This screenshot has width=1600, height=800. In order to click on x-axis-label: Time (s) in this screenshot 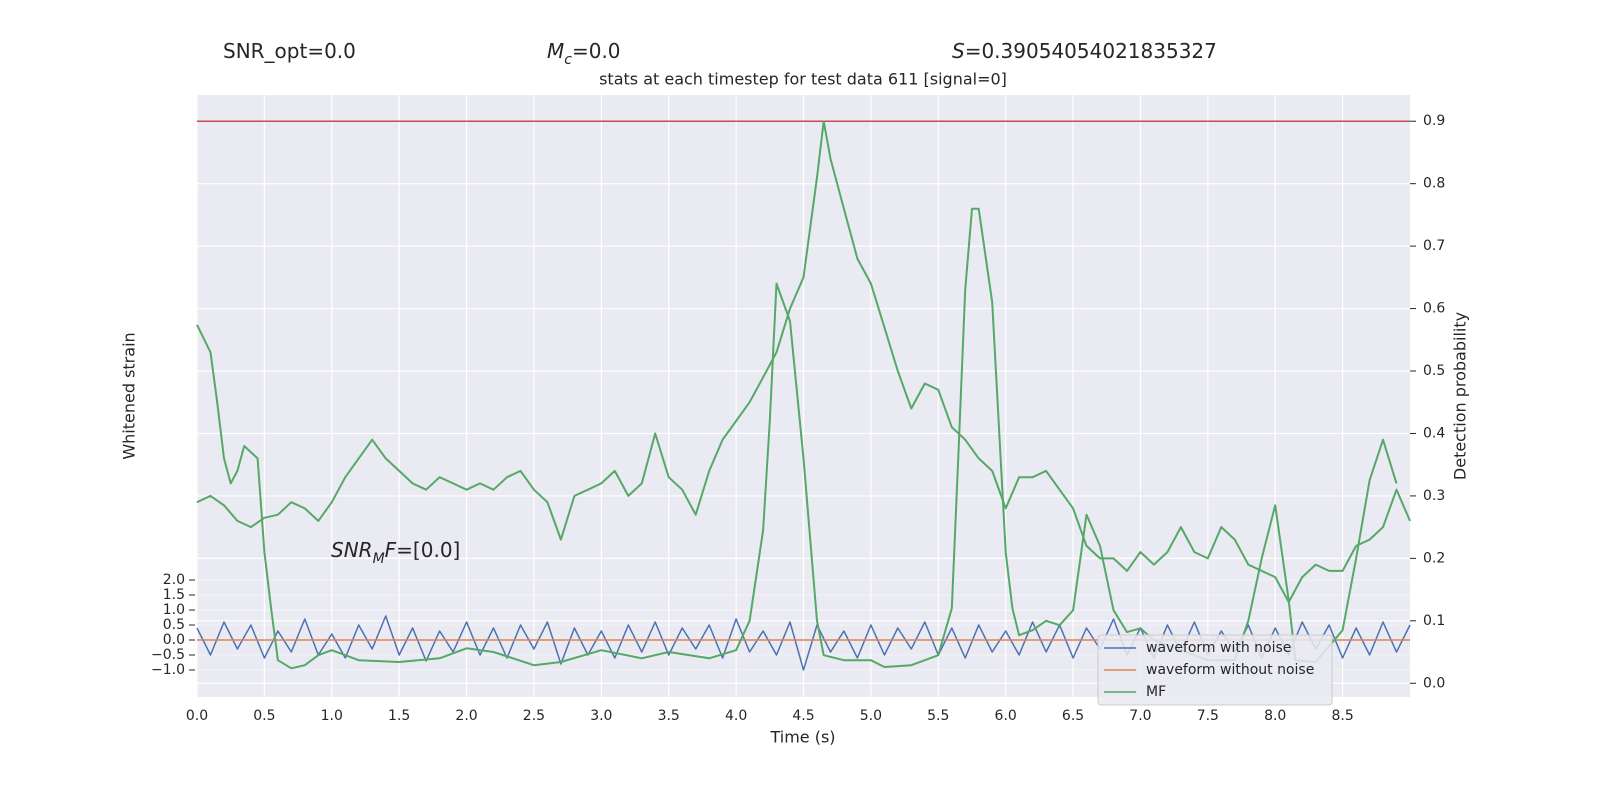, I will do `click(802, 737)`.